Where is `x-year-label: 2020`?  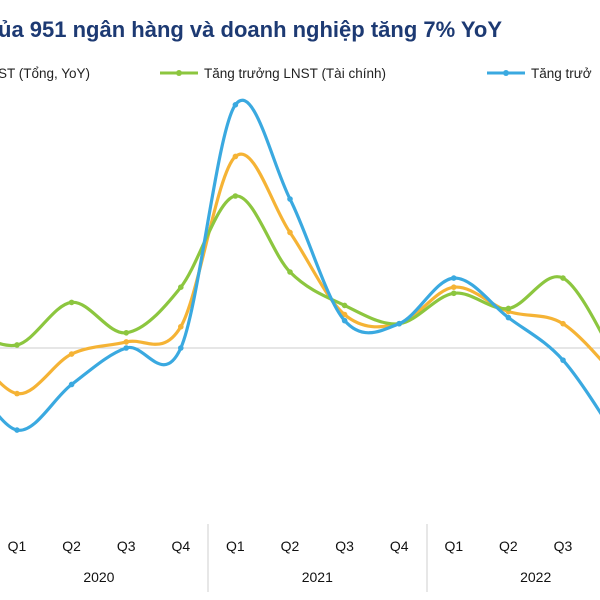
x-year-label: 2020 is located at coordinates (98, 577).